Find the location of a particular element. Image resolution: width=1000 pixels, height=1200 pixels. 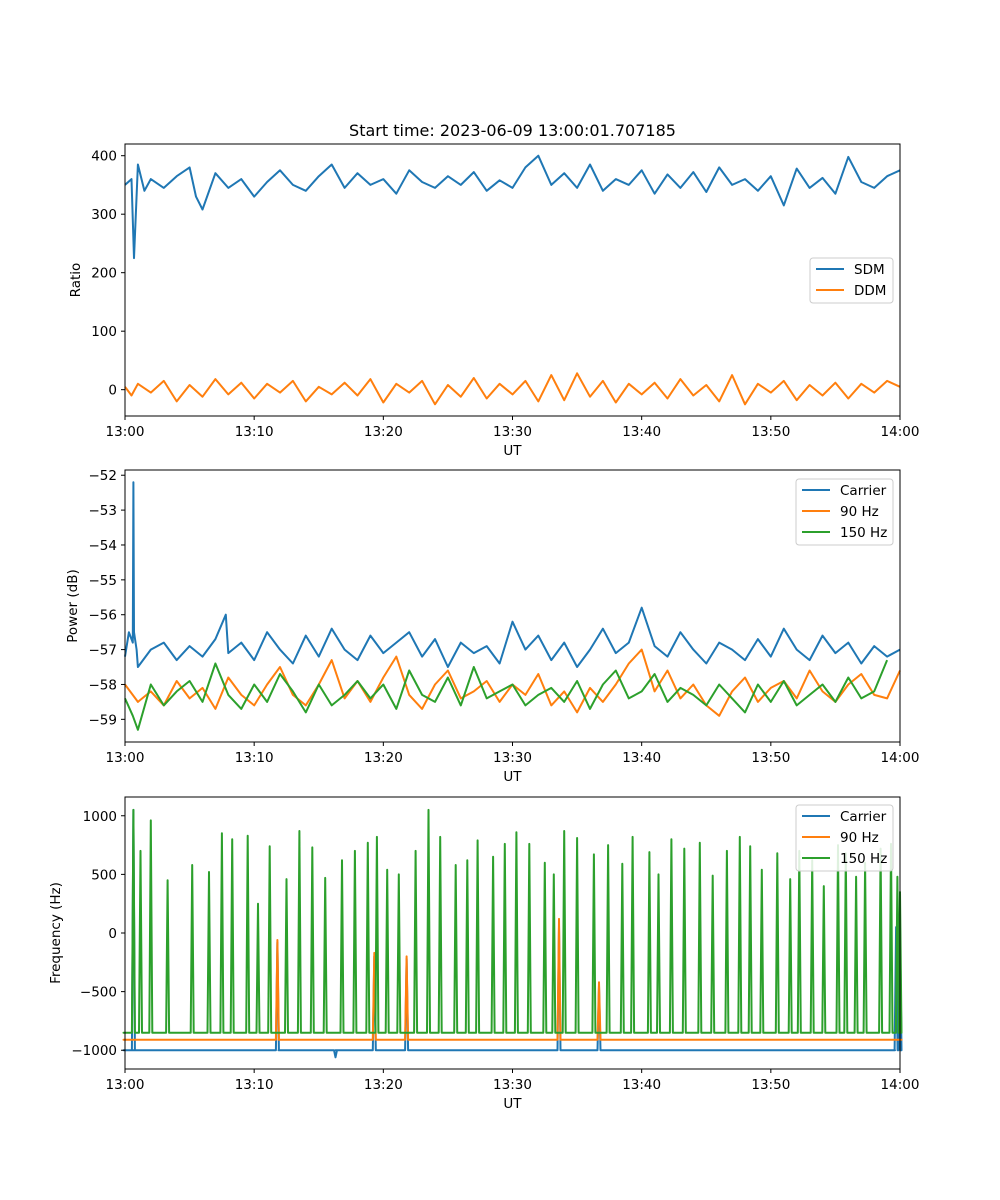

y-tick-label: −54 is located at coordinates (103, 546).